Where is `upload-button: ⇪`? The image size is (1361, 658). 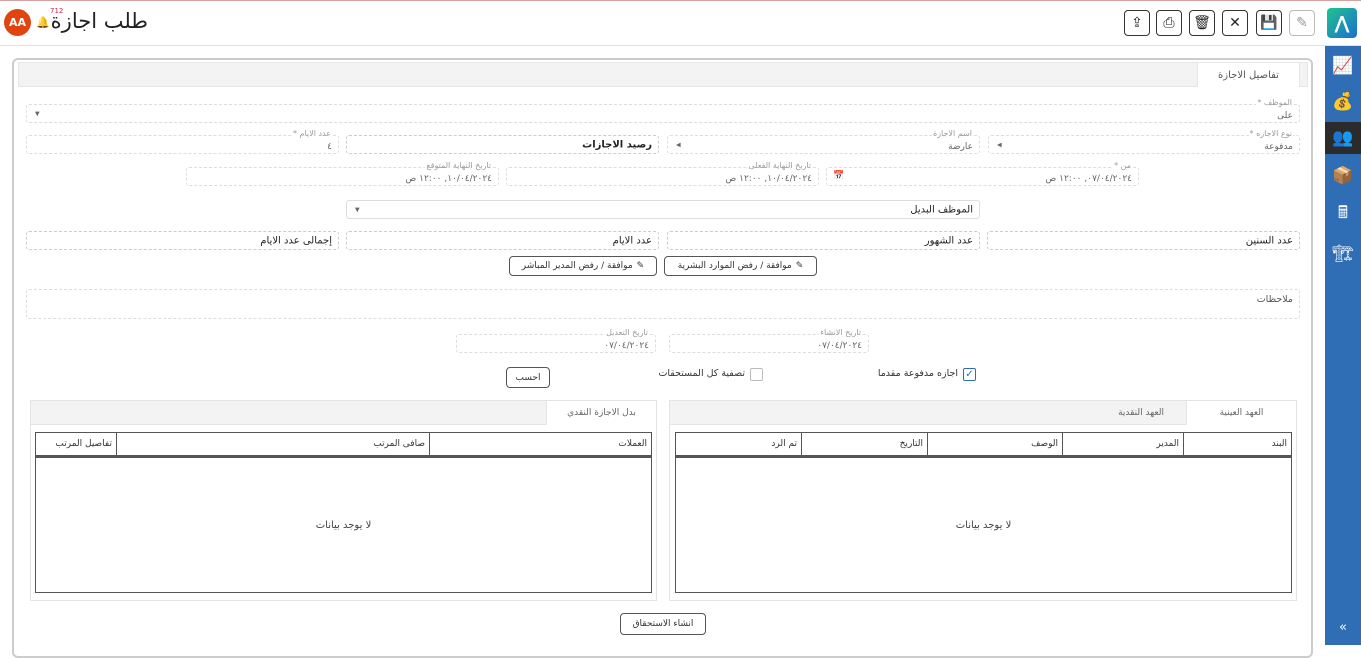
upload-button: ⇪ is located at coordinates (1137, 23).